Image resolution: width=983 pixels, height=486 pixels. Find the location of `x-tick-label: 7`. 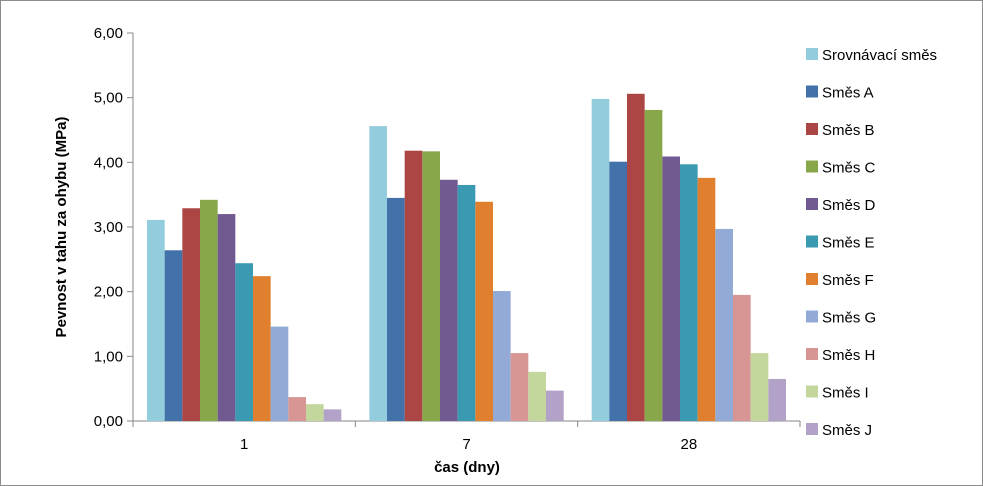

x-tick-label: 7 is located at coordinates (466, 444).